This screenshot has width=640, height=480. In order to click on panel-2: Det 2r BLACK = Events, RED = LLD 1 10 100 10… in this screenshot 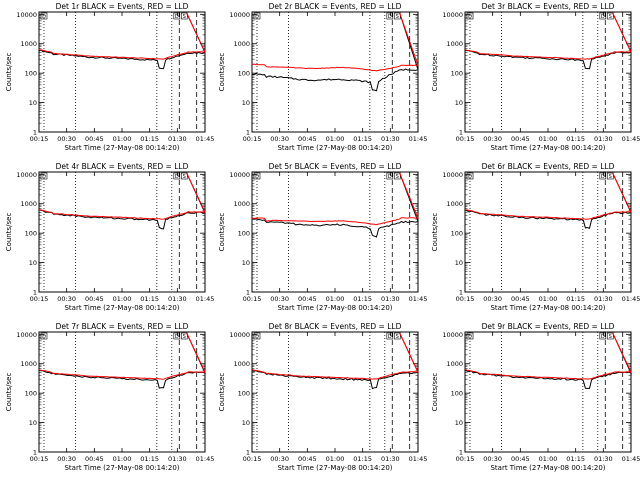, I will do `click(322, 77)`.